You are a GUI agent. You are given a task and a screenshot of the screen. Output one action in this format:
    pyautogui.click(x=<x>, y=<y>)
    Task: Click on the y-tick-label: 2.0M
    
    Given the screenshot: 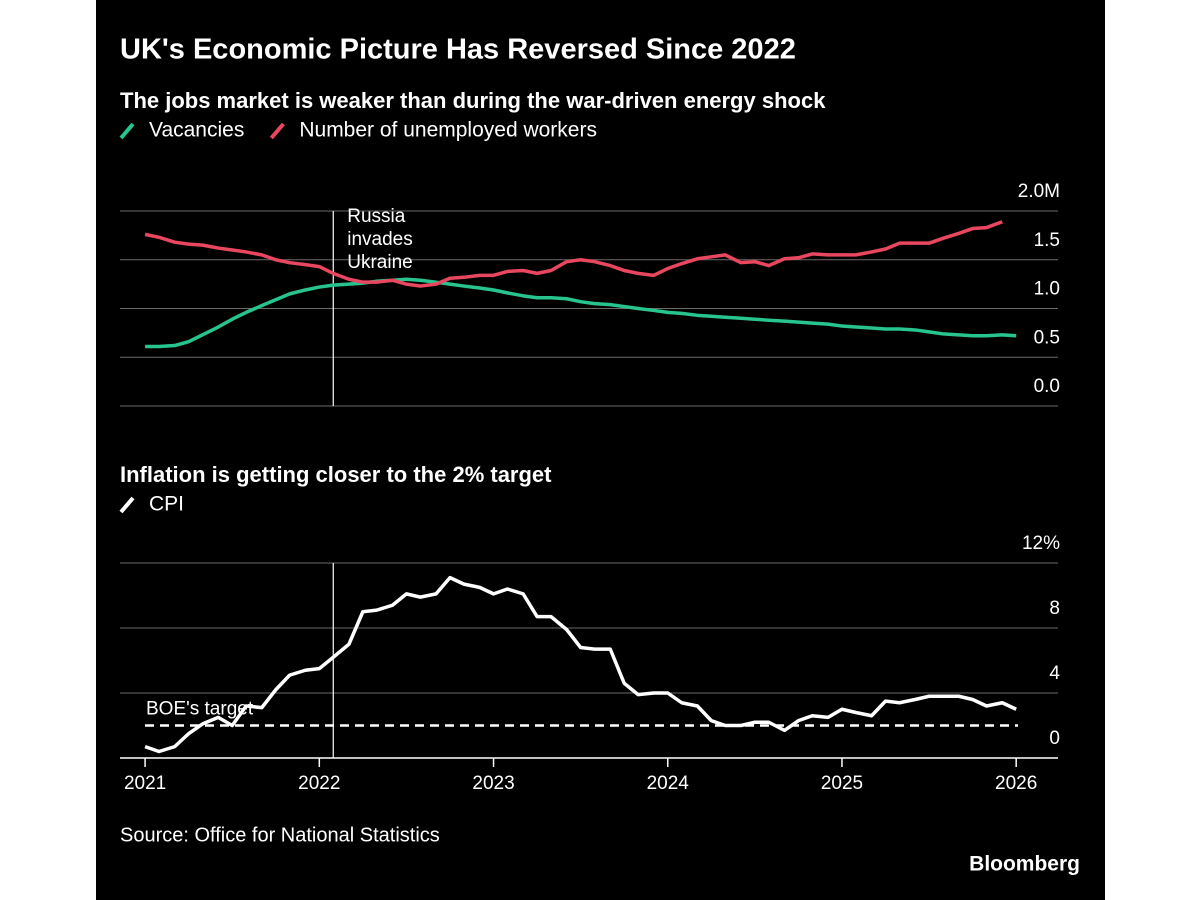 What is the action you would take?
    pyautogui.click(x=1039, y=191)
    